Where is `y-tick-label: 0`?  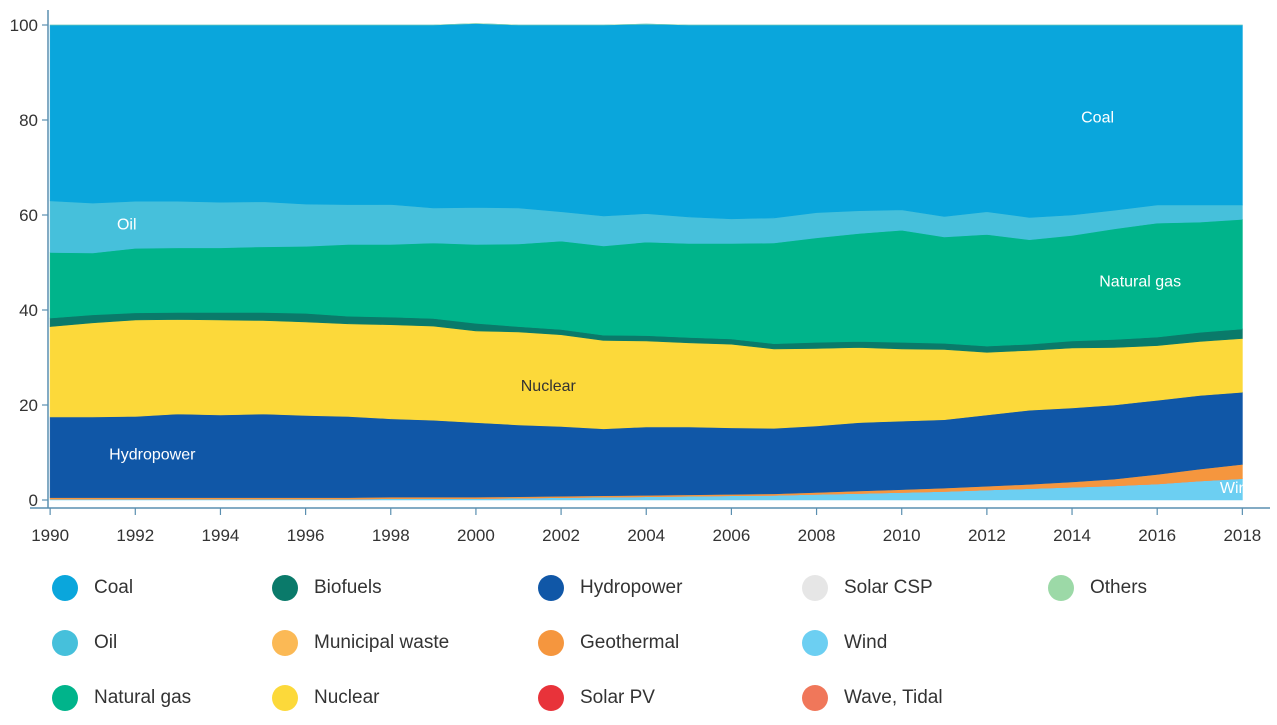
y-tick-label: 0 is located at coordinates (33, 500).